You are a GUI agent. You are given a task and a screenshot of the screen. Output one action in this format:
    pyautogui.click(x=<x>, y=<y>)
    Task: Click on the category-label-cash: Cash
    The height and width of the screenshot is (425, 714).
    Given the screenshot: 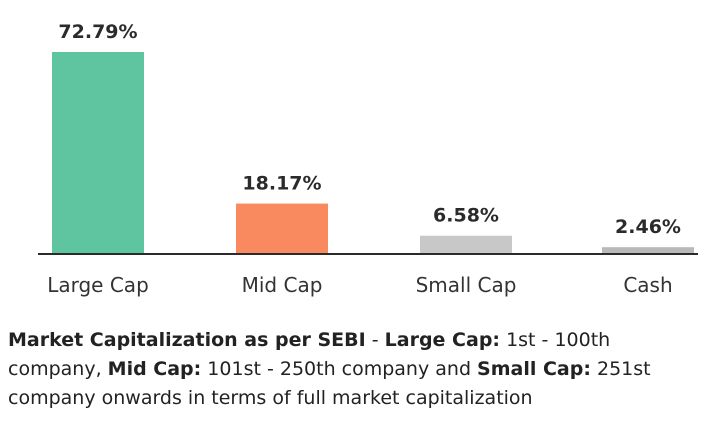 What is the action you would take?
    pyautogui.click(x=647, y=285)
    